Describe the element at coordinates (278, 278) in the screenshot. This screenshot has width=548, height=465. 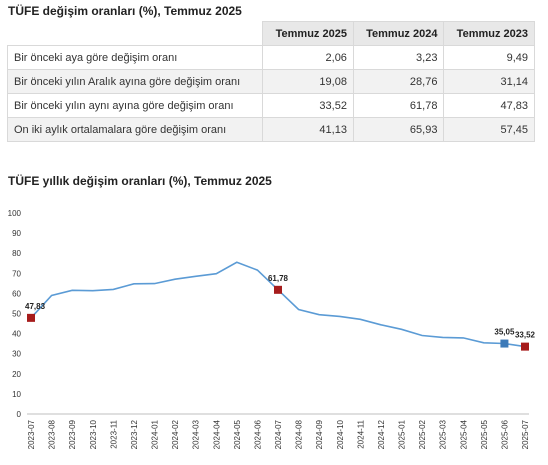
I see `data-label: 61,78` at that location.